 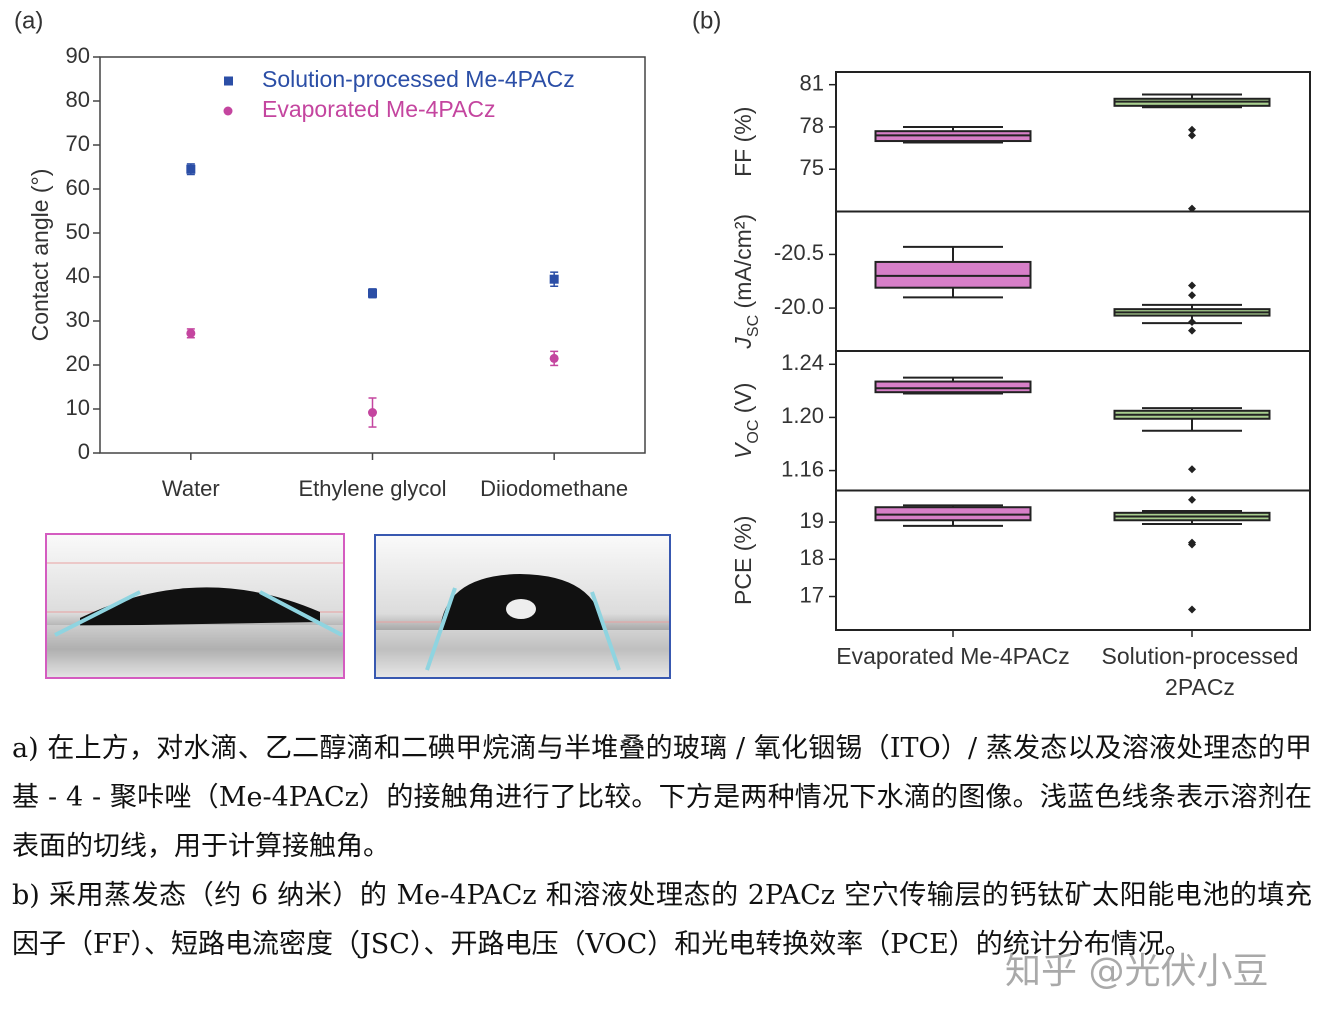 I want to click on y-axis-label-main: J, so click(x=743, y=343).